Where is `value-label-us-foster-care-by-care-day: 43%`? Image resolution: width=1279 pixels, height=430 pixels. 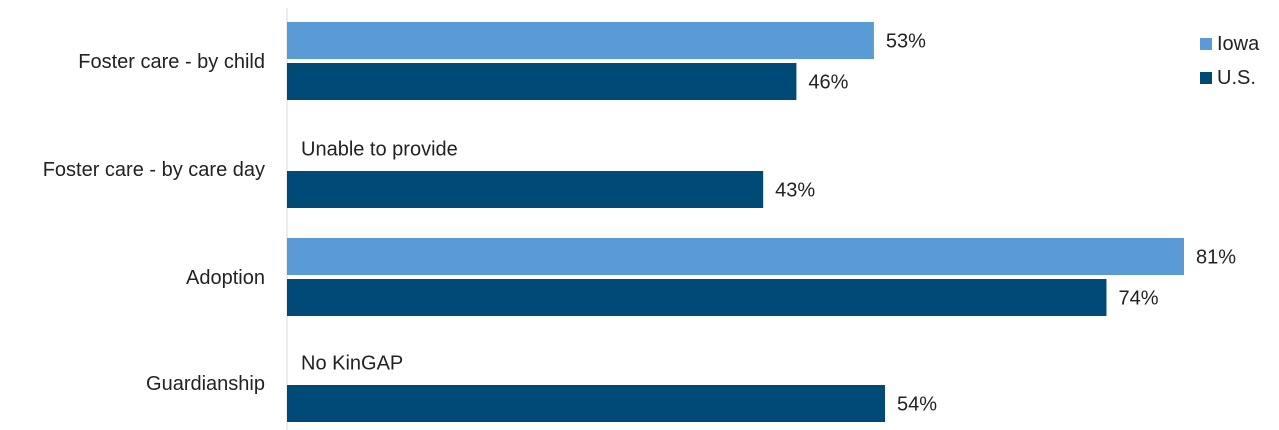 value-label-us-foster-care-by-care-day: 43% is located at coordinates (795, 191).